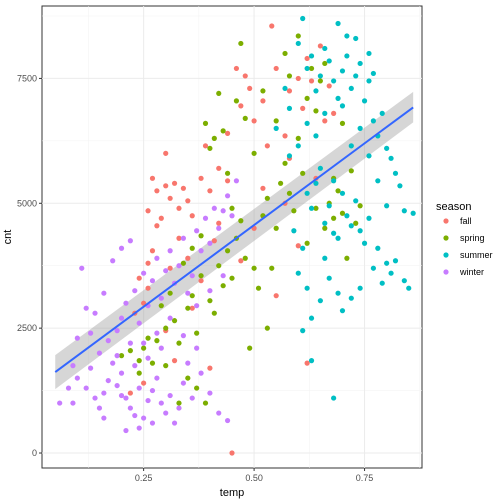 The height and width of the screenshot is (504, 504). Describe the element at coordinates (446, 238) in the screenshot. I see `legend-key-spring` at that location.